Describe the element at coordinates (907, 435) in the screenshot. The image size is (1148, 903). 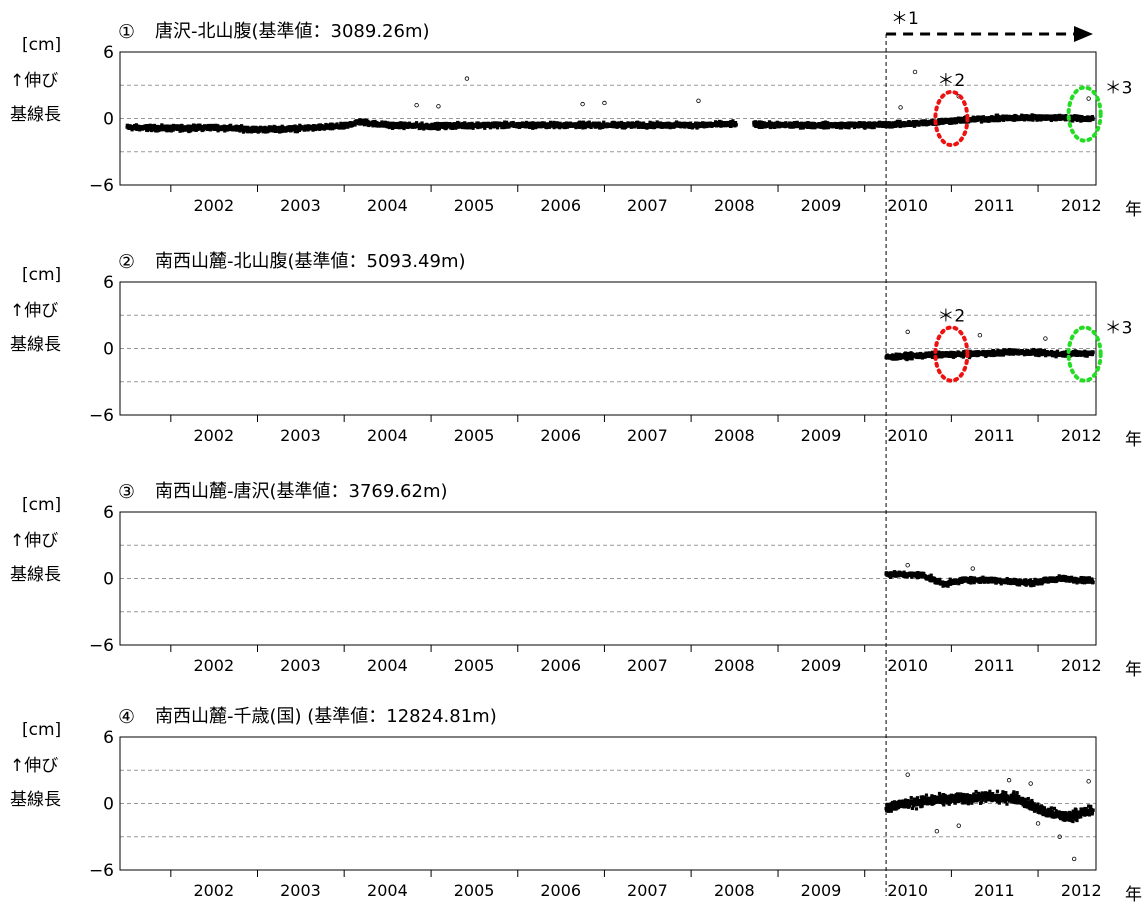
I see `x-tick-label: 2010` at that location.